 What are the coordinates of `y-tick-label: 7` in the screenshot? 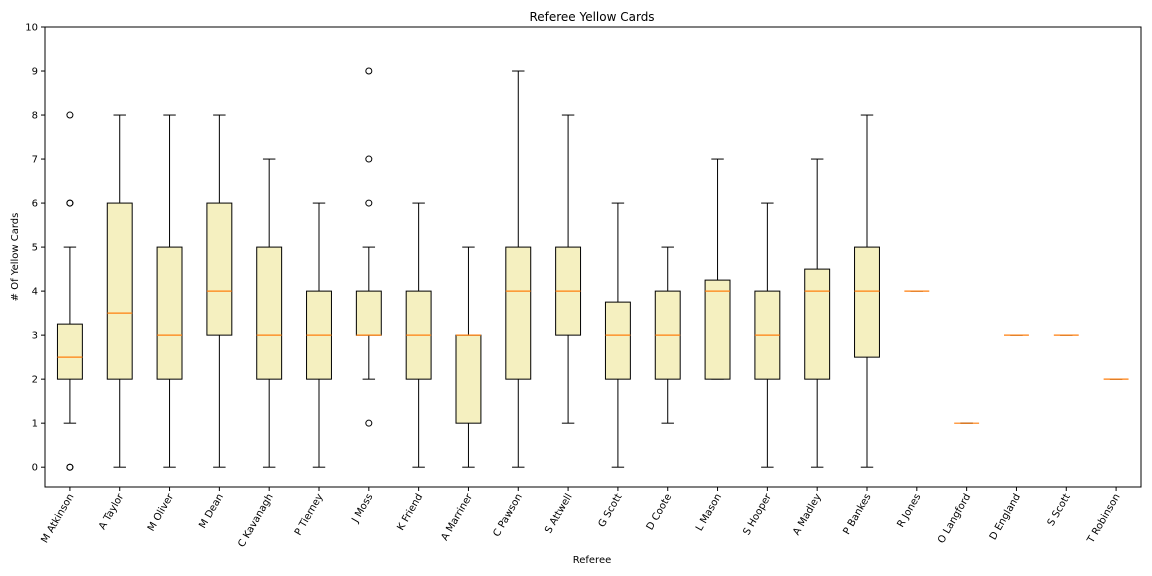 It's located at (35, 160).